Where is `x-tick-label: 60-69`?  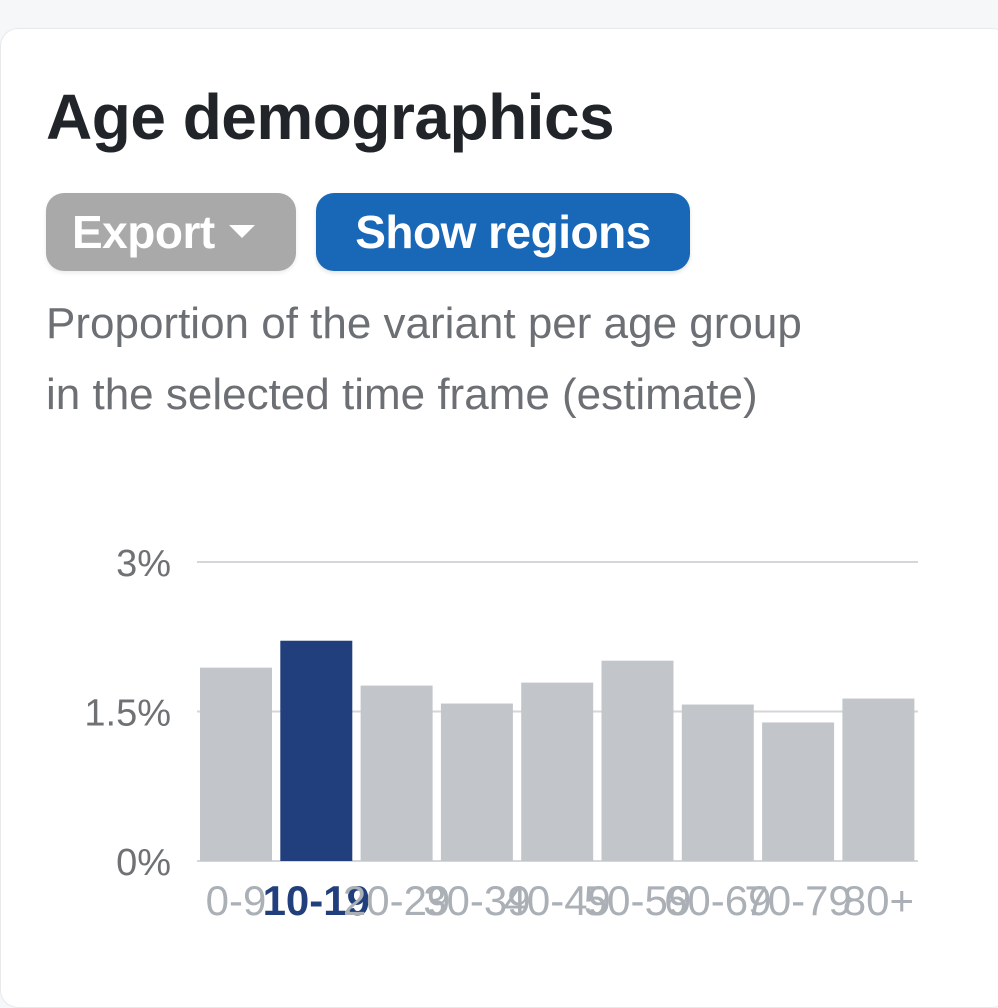
x-tick-label: 60-69 is located at coordinates (717, 900).